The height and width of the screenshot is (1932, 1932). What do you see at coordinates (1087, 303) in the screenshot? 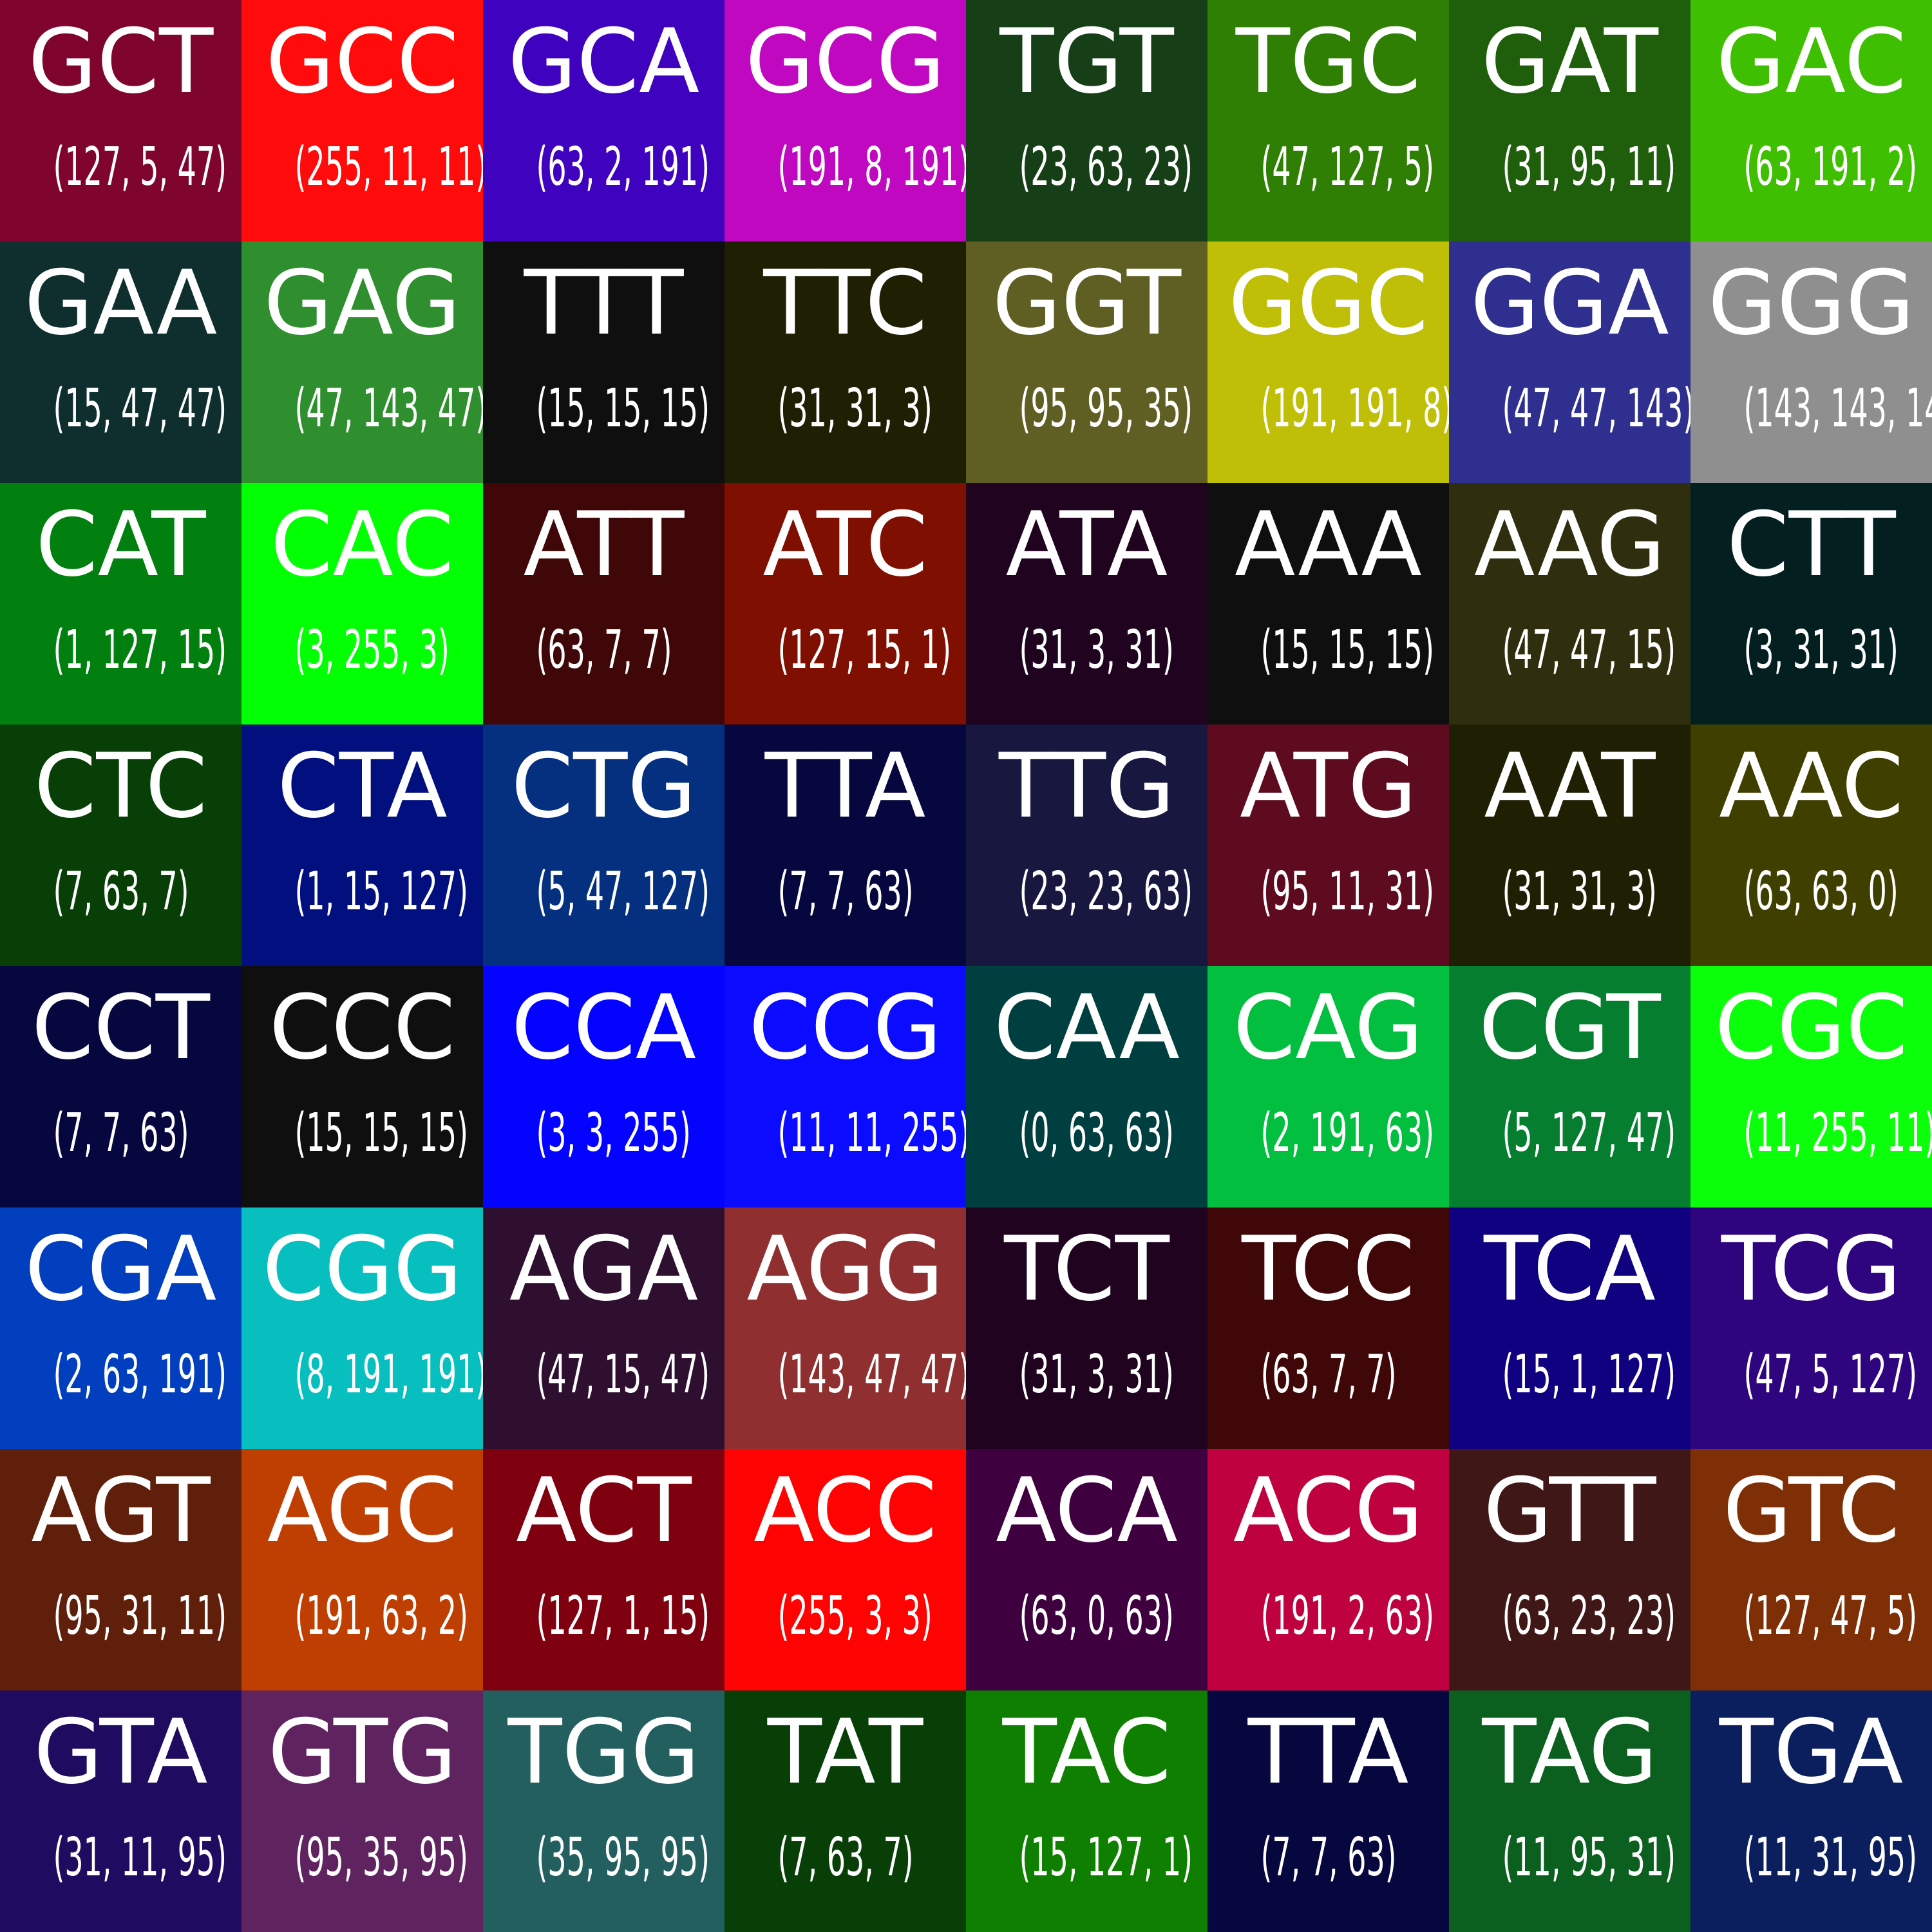
I see `codon-label: GGT` at bounding box center [1087, 303].